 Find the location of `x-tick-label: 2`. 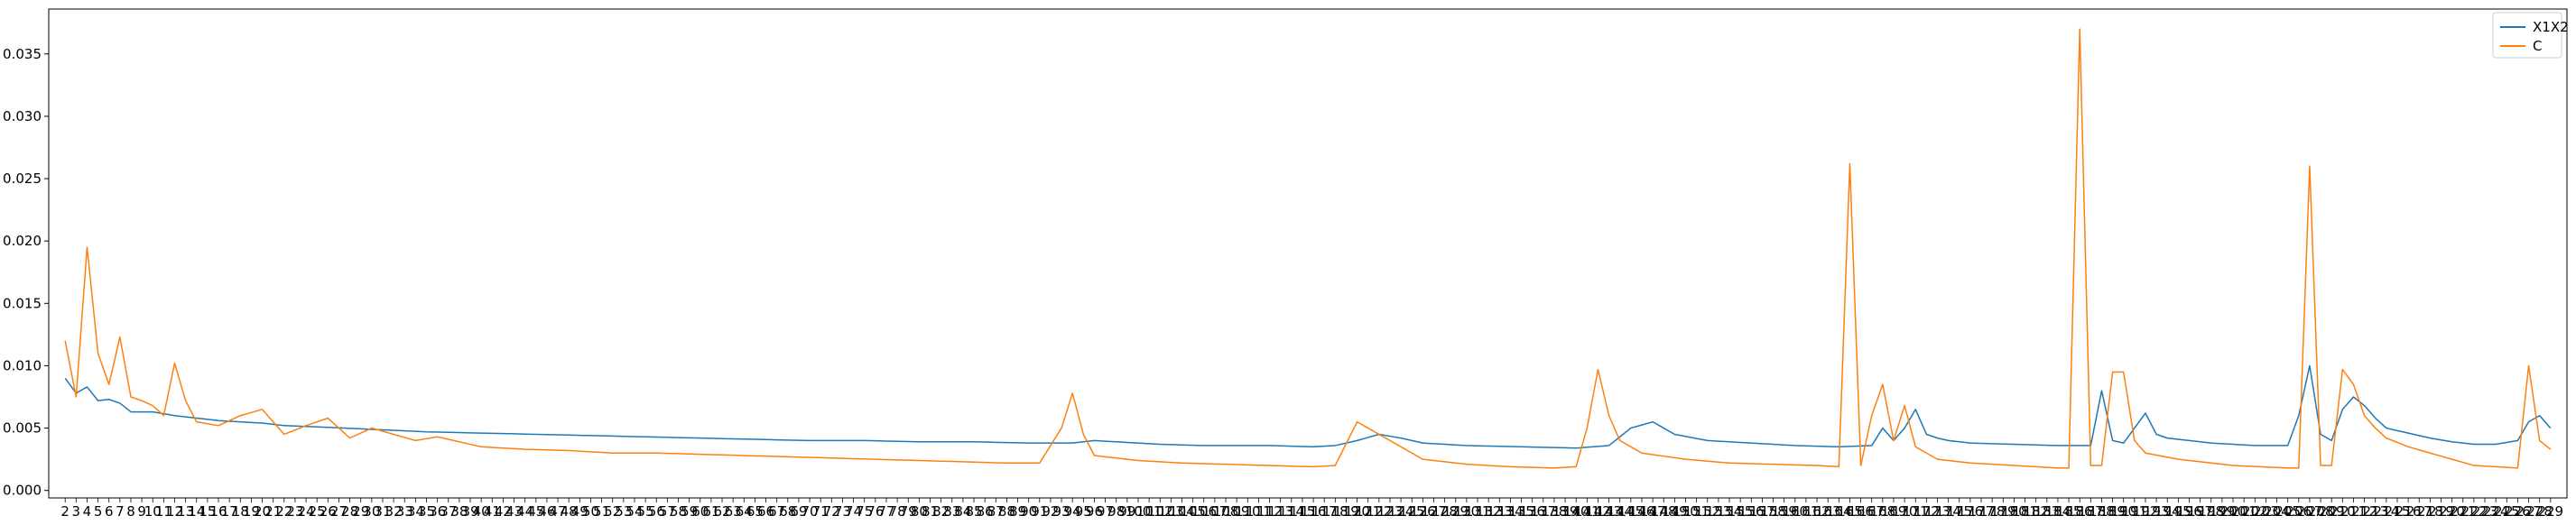

x-tick-label: 2 is located at coordinates (64, 511).